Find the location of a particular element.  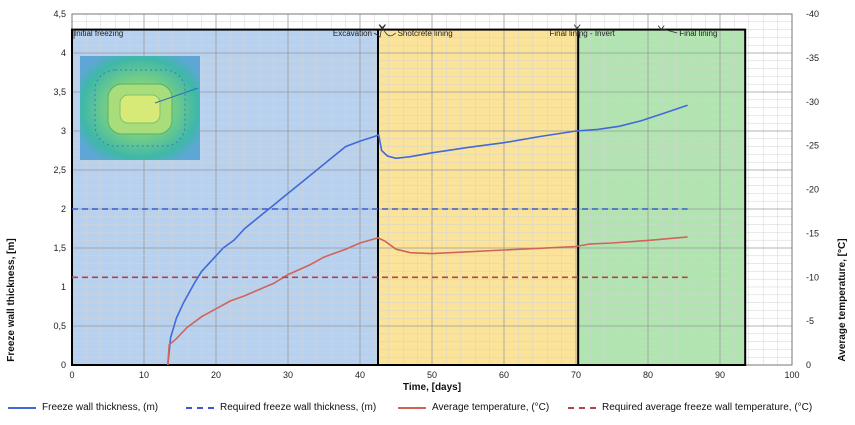

legend-swatch-temperature is located at coordinates (412, 407).